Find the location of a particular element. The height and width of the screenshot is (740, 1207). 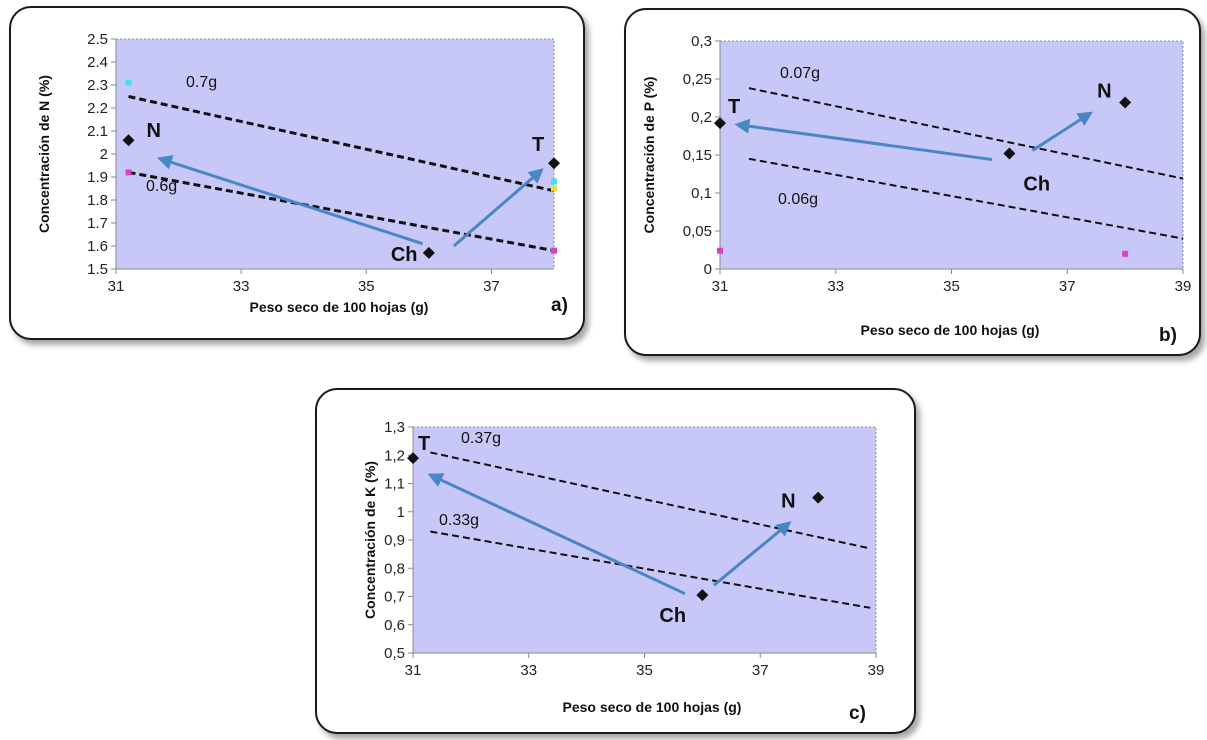

y-tick-label: 1 is located at coordinates (401, 512).